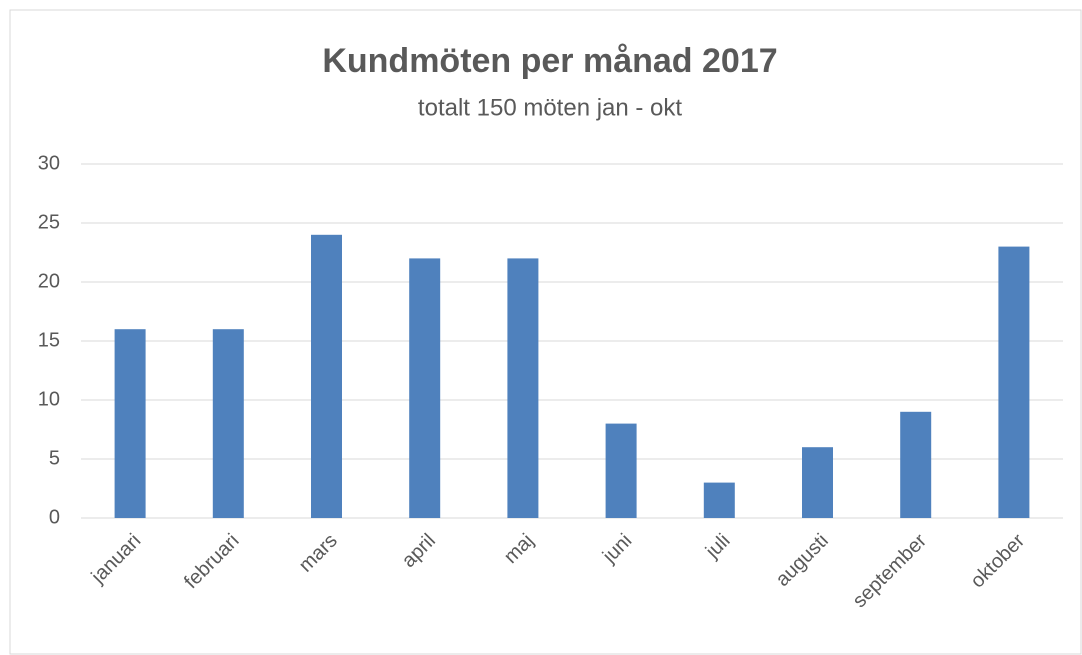 The width and height of the screenshot is (1082, 655). I want to click on chart-title: Kundmöten per månad 2017, so click(549, 61).